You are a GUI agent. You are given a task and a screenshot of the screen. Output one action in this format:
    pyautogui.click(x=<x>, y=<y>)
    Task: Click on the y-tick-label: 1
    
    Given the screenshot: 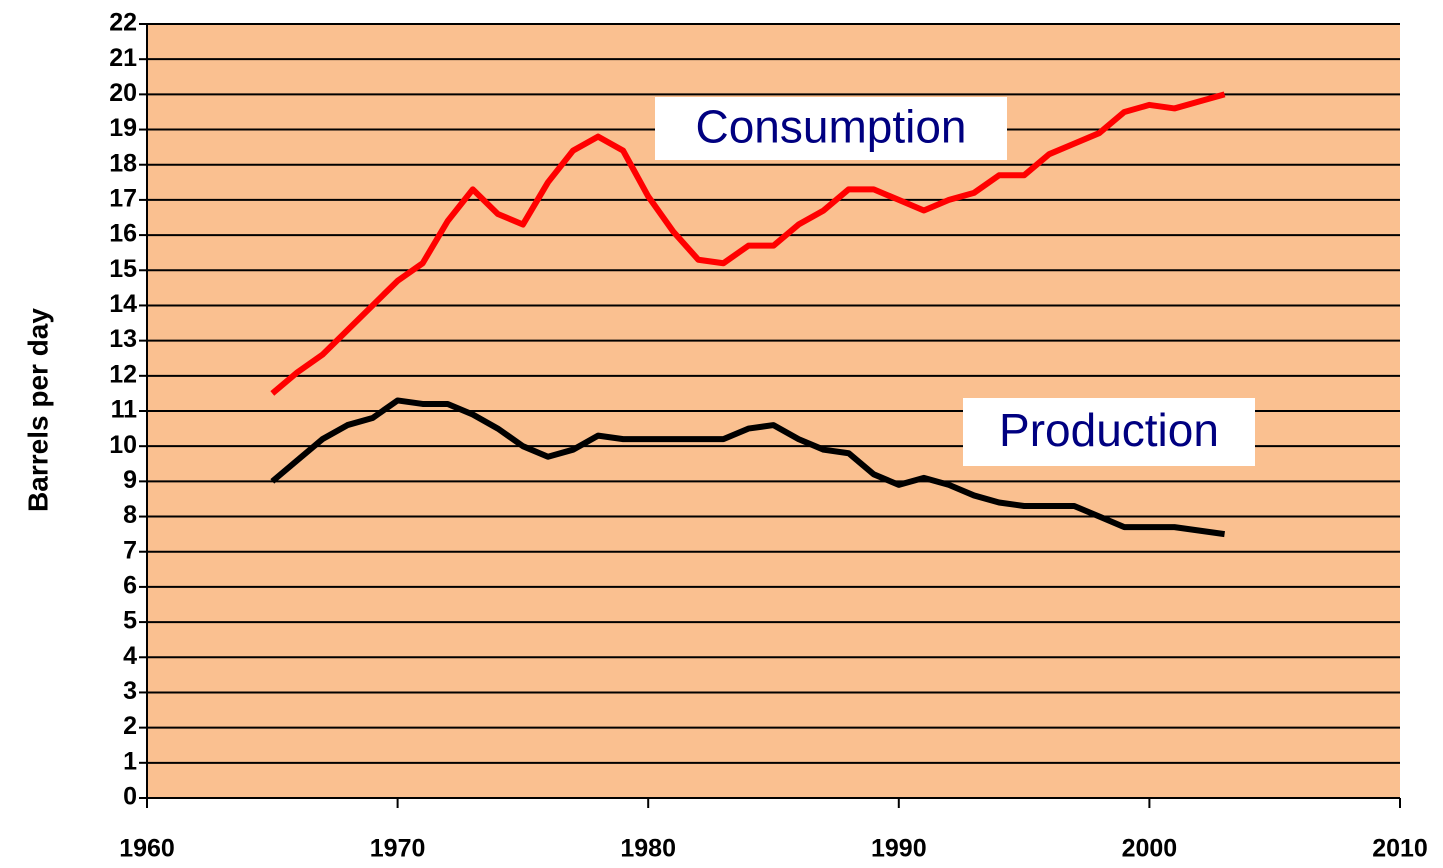 What is the action you would take?
    pyautogui.click(x=130, y=761)
    